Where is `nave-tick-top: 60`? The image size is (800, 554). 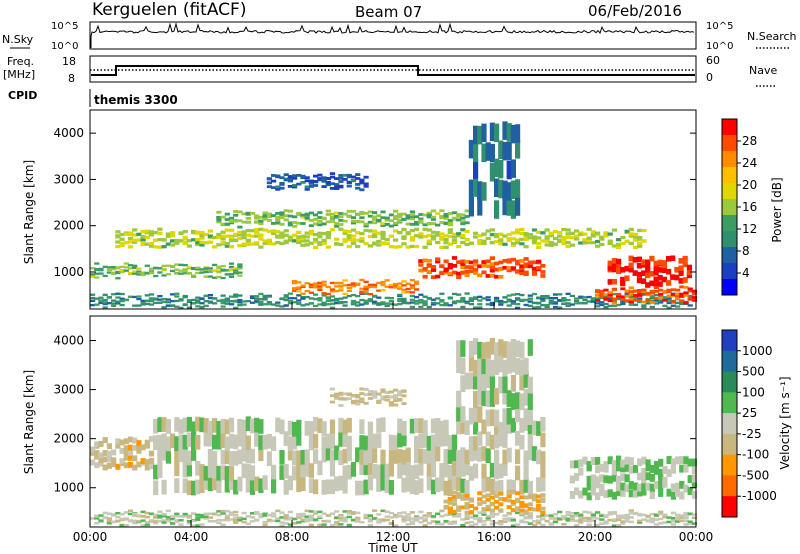
nave-tick-top: 60 is located at coordinates (713, 60).